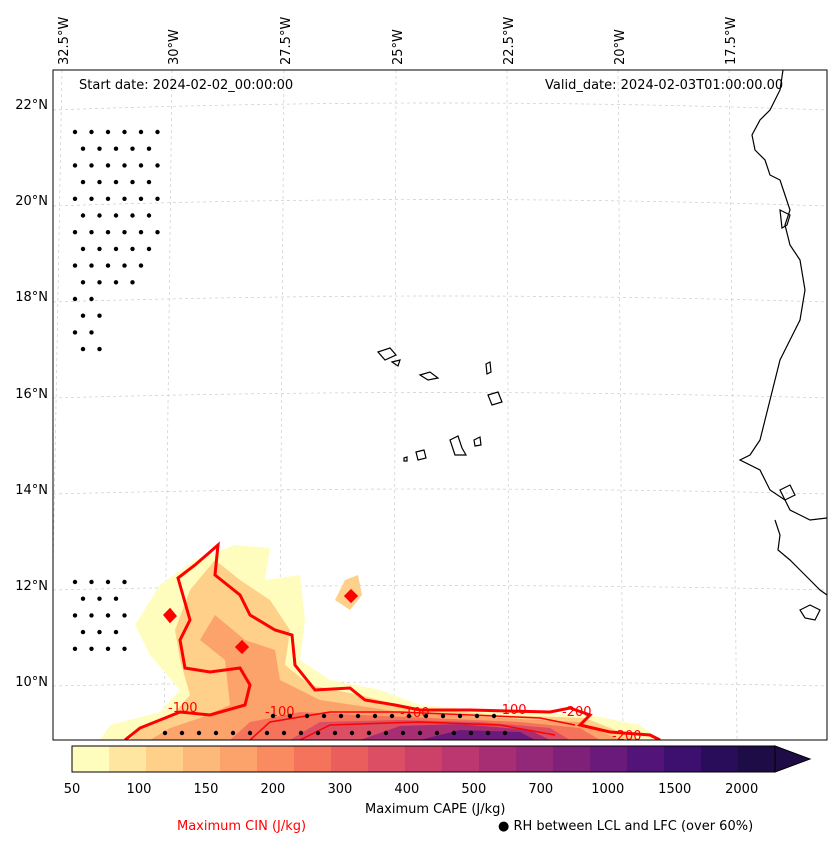 This screenshot has width=837, height=845. Describe the element at coordinates (474, 789) in the screenshot. I see `colorbar-tick-label: 500` at that location.